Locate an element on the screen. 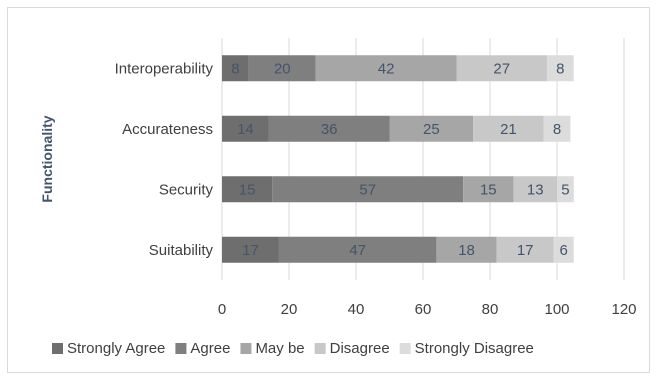 This screenshot has width=658, height=381. data-label: 20 is located at coordinates (282, 68).